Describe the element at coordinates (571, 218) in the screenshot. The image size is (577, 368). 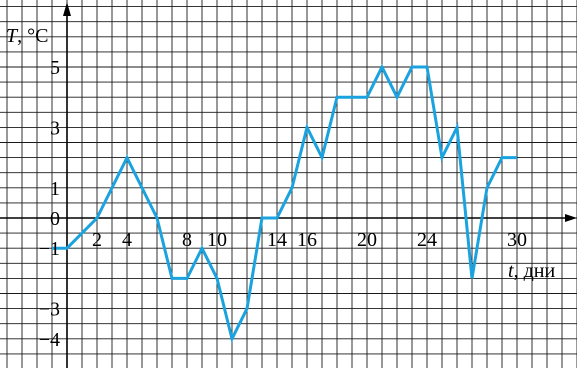
I see `x-axis-arrow` at that location.